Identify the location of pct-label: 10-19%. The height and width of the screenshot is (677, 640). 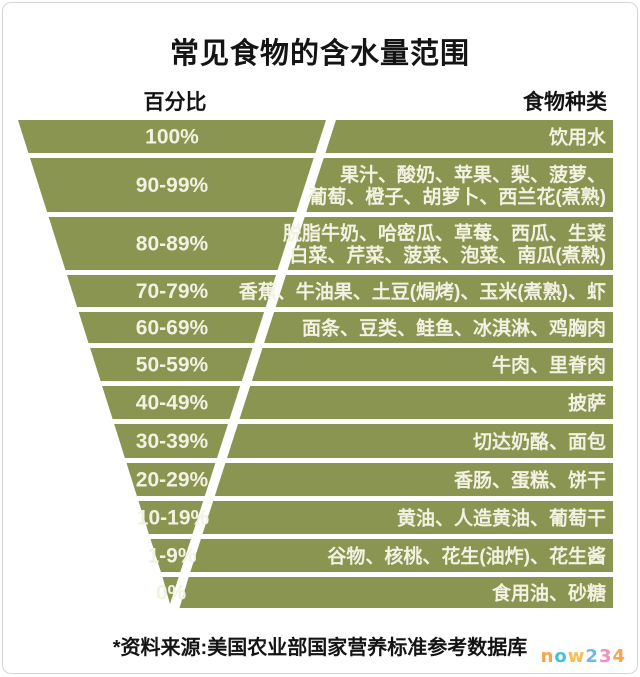
(173, 518).